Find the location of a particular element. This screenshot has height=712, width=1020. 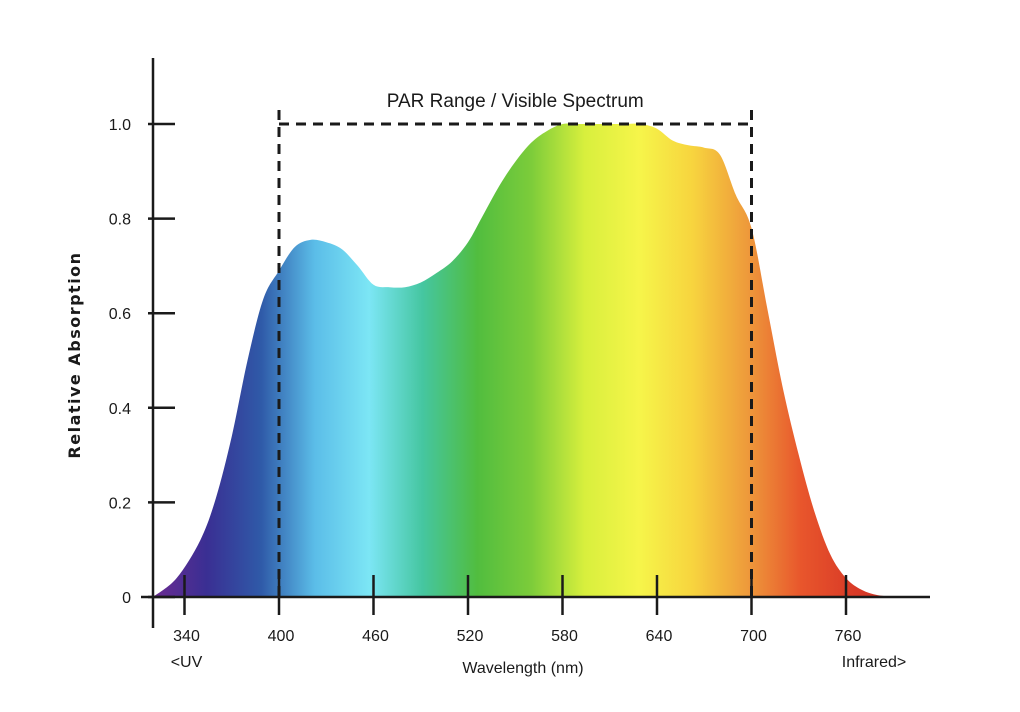

y-tick-label: 0.6 is located at coordinates (120, 314).